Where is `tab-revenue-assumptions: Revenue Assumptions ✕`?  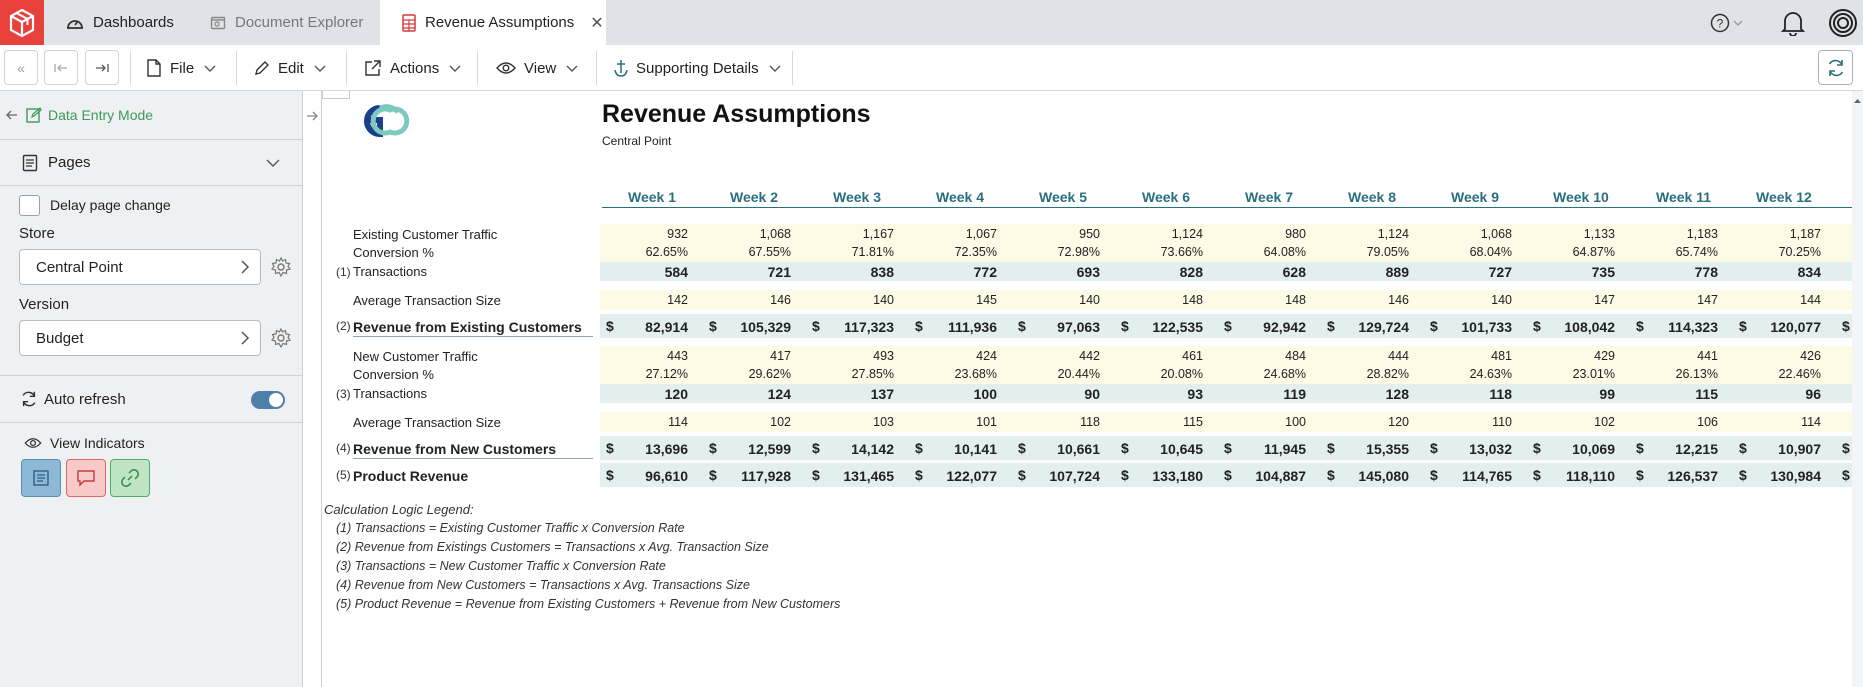
tab-revenue-assumptions: Revenue Assumptions ✕ is located at coordinates (493, 22).